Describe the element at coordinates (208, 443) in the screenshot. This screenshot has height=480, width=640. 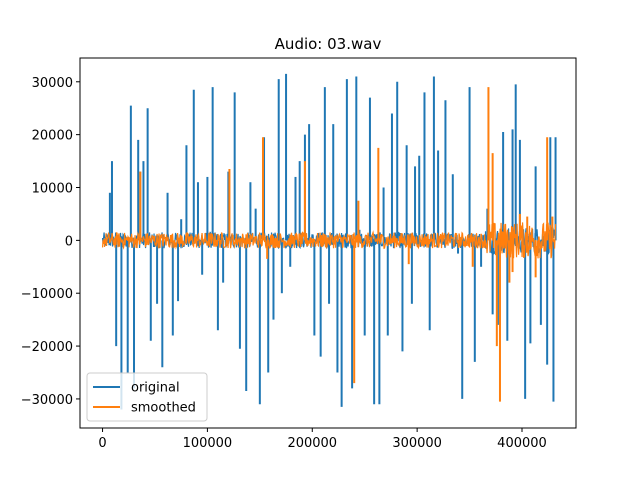
I see `x-tick-label: 100000` at that location.